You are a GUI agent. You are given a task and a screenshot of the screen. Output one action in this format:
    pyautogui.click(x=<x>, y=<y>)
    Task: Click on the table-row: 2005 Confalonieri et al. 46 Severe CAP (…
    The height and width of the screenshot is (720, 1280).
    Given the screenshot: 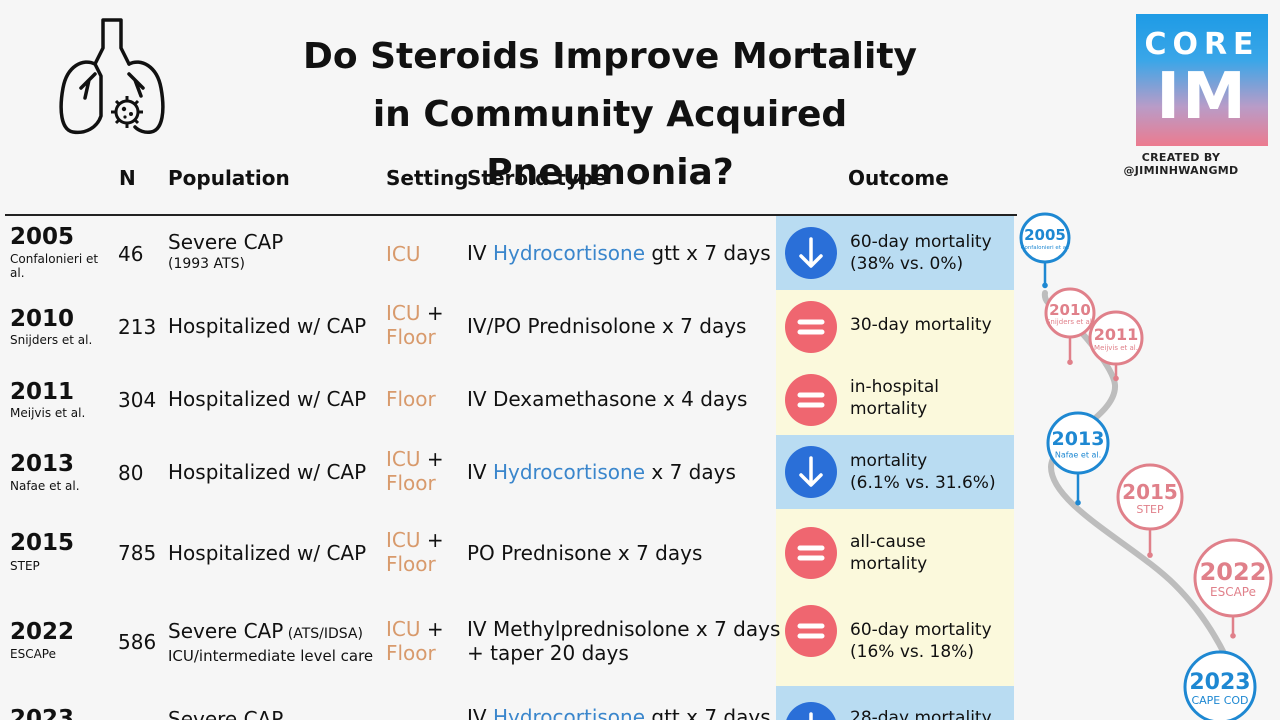 What is the action you would take?
    pyautogui.click(x=510, y=253)
    